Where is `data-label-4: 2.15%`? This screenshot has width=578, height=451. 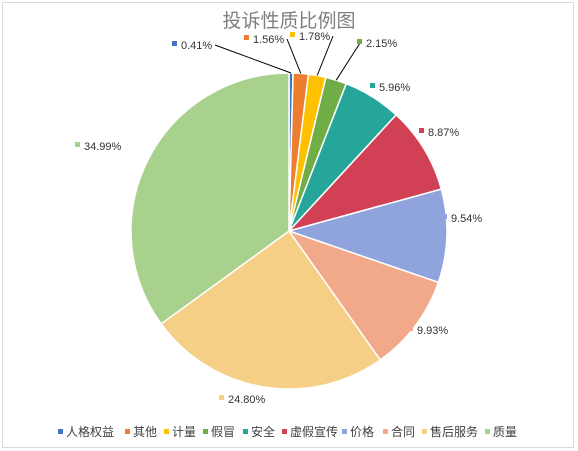
data-label-4: 2.15% is located at coordinates (381, 44).